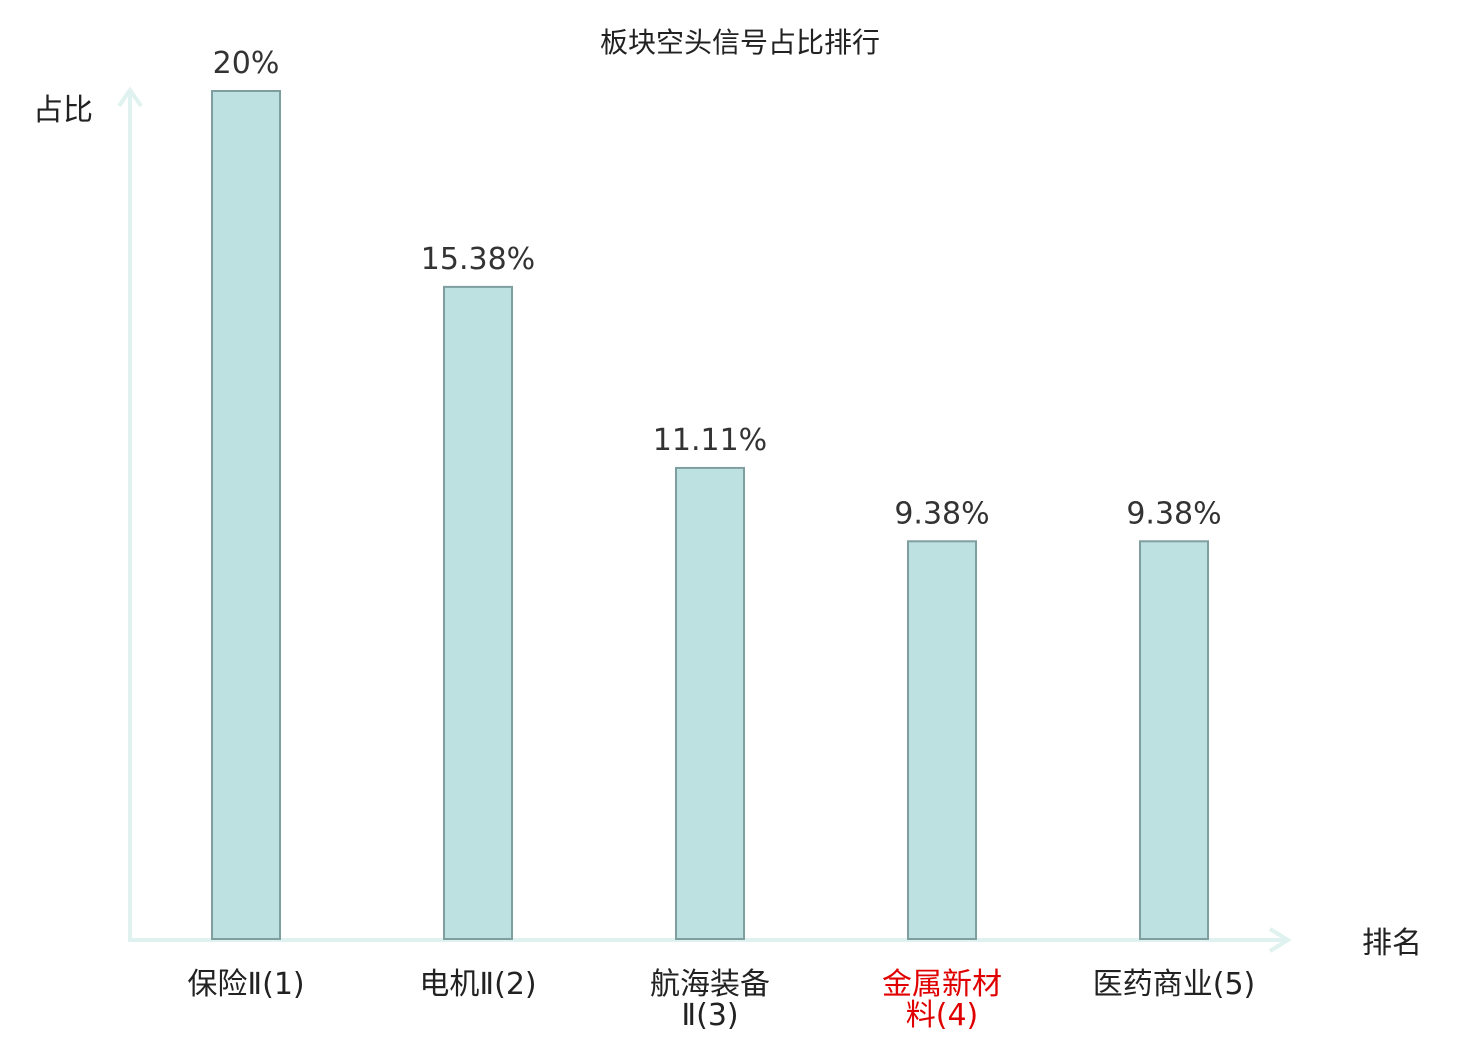 This screenshot has width=1480, height=1040. Describe the element at coordinates (1173, 513) in the screenshot. I see `value-label-5: 9.38%` at that location.